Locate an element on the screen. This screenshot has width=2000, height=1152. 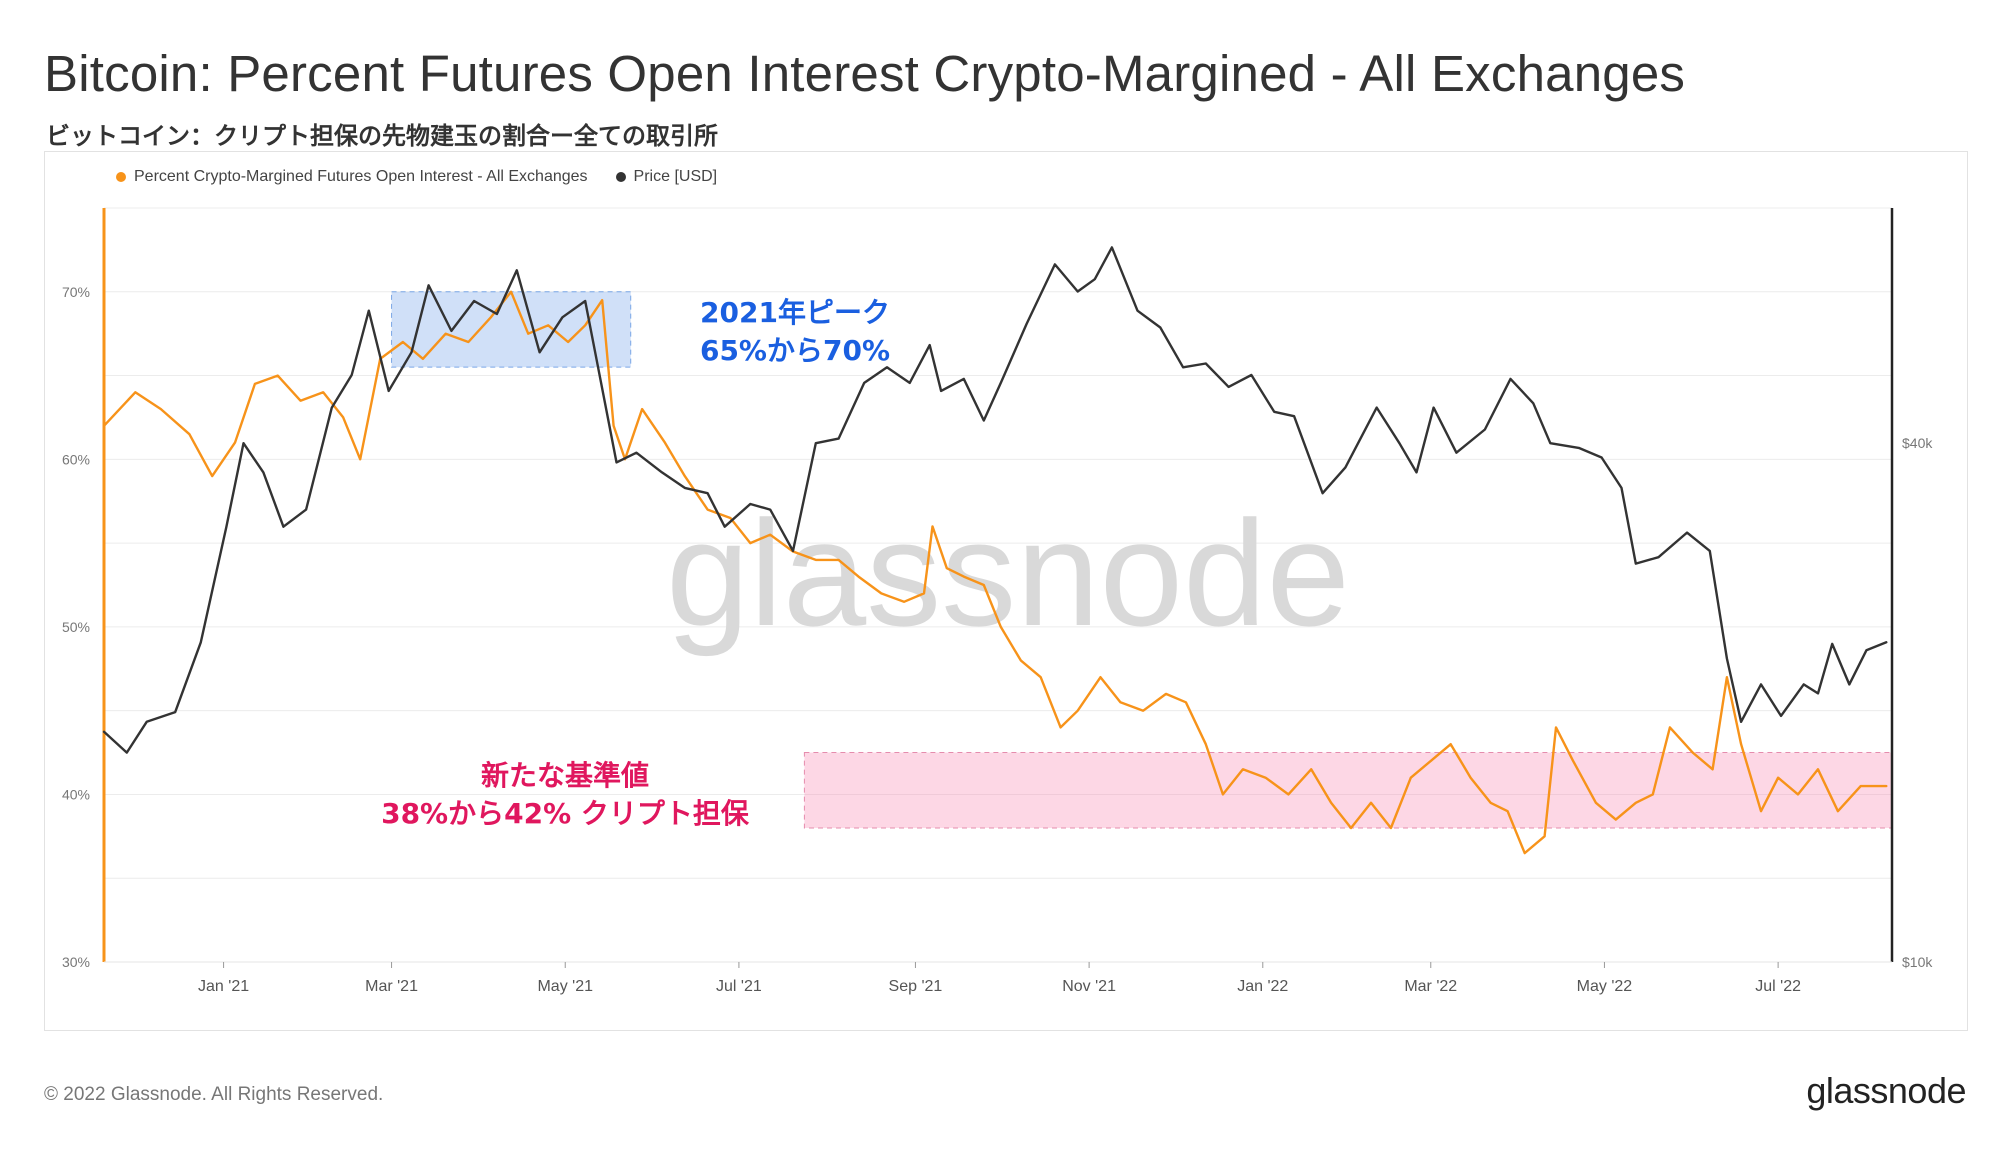
footer-copyright: © 2022 Glassnode. All Rights Reserved. is located at coordinates (214, 1094).